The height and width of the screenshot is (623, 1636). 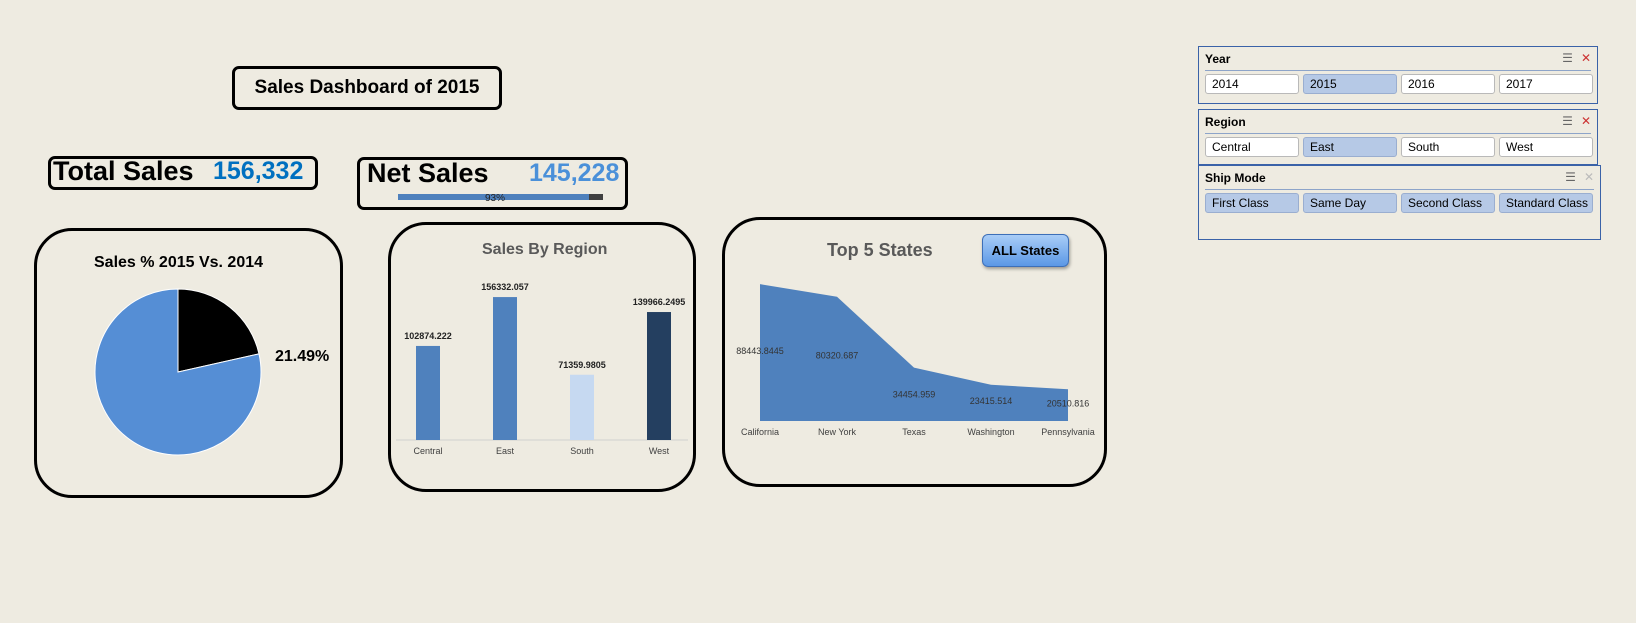 I want to click on slicer-year-2014: 2014, so click(x=1252, y=84).